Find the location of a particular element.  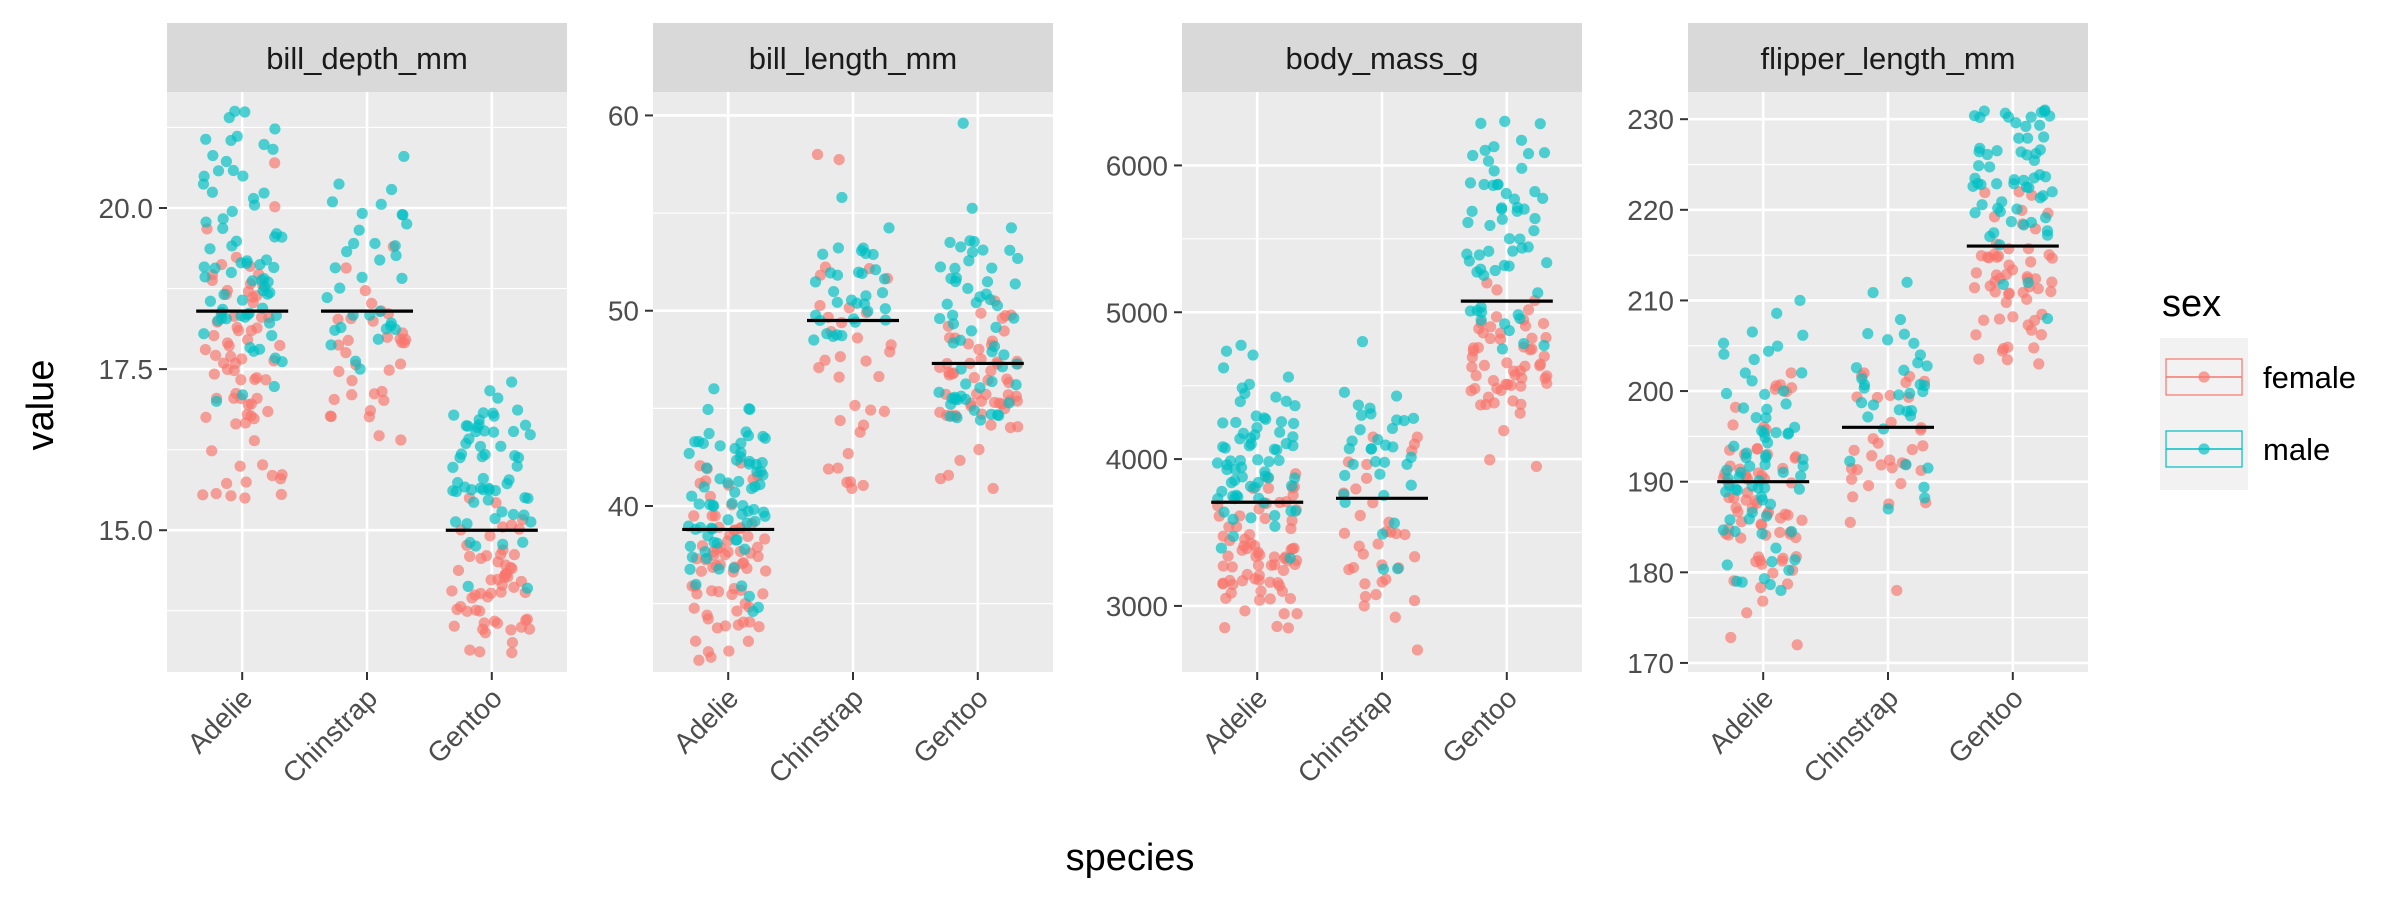

y-tick-label: 17.5 is located at coordinates (126, 369).